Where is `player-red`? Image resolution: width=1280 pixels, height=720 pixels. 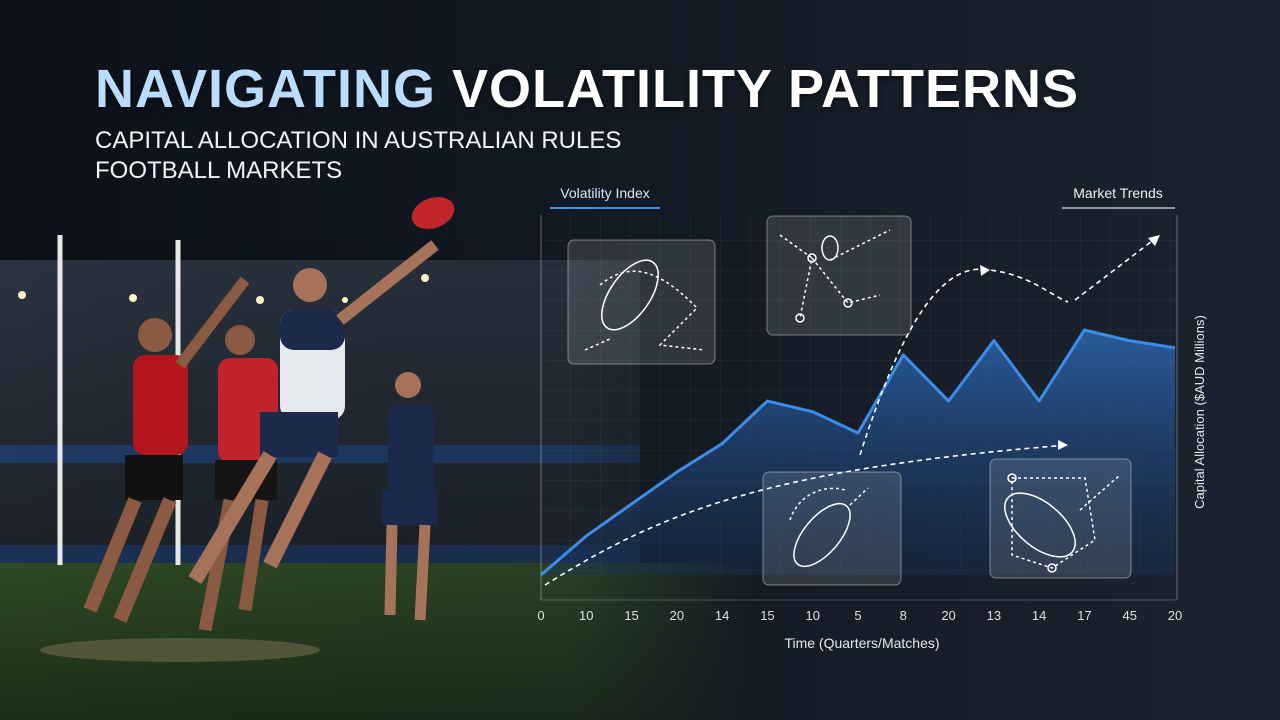 player-red is located at coordinates (166, 449).